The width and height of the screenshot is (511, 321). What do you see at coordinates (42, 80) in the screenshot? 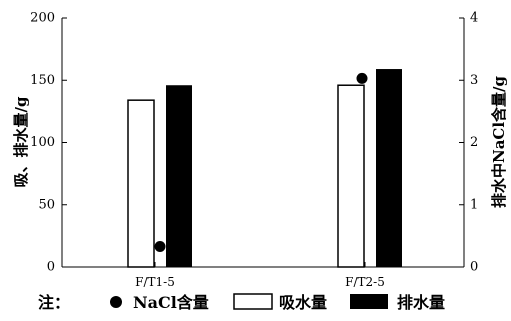
I see `left-tick-label: 150` at bounding box center [42, 80].